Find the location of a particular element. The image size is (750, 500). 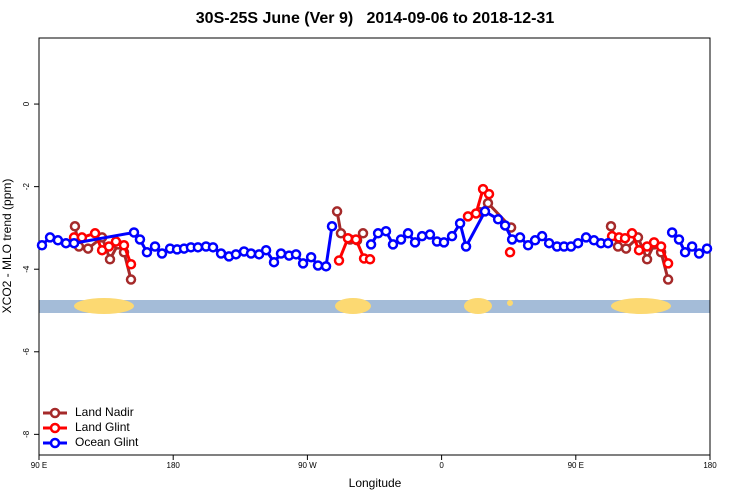

legend-label: Land Nadir is located at coordinates (104, 412).